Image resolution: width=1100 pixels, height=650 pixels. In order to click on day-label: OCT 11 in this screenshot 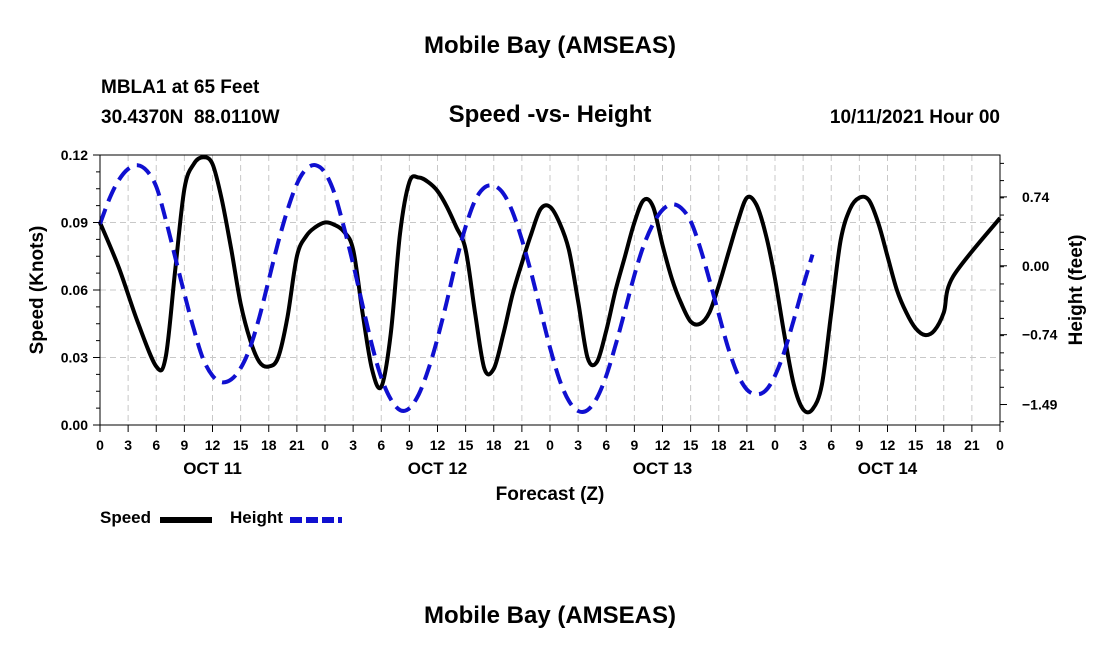, I will do `click(212, 468)`.